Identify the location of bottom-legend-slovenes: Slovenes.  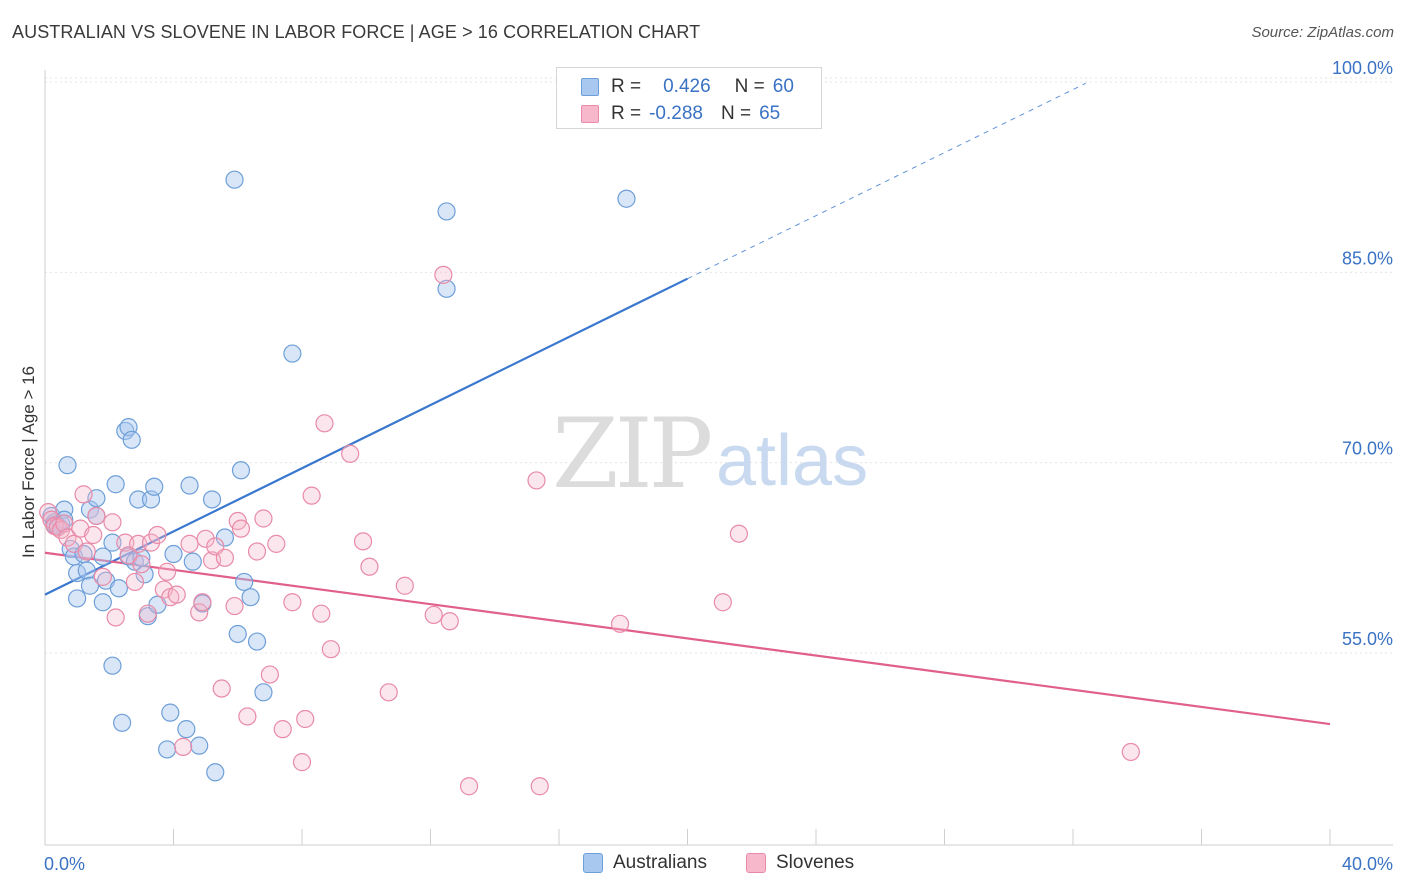
(800, 863).